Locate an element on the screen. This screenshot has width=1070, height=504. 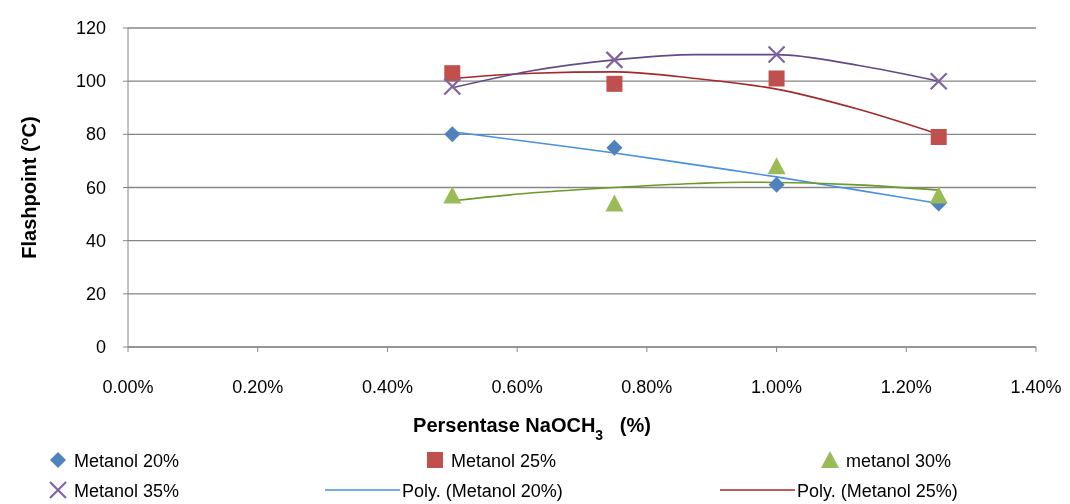
y-axis-title: Flashpoint (°C) is located at coordinates (29, 187).